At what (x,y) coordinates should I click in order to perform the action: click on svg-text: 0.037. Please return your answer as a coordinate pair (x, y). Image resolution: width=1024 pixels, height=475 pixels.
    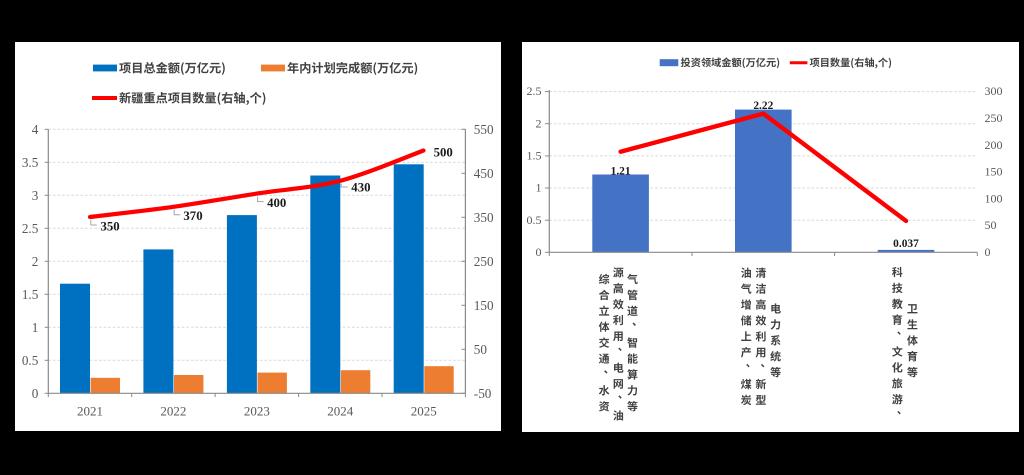
    Looking at the image, I should click on (906, 244).